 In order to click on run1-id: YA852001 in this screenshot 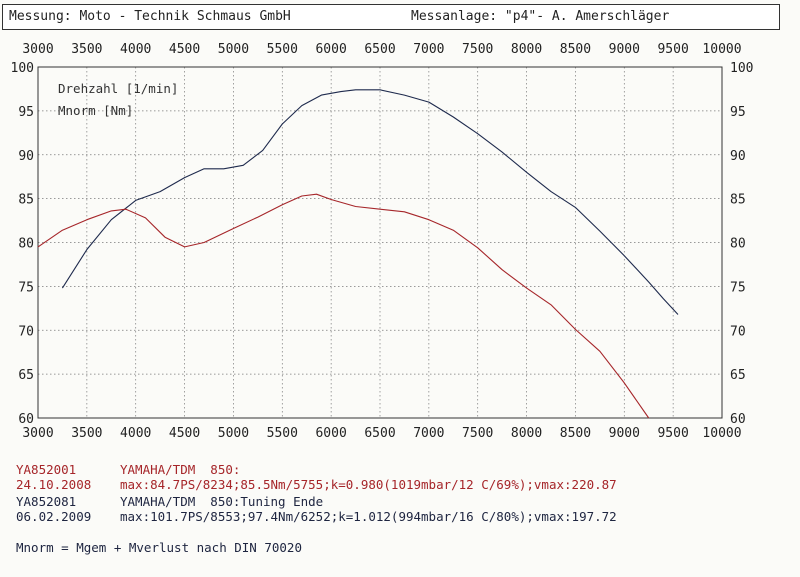, I will do `click(46, 469)`.